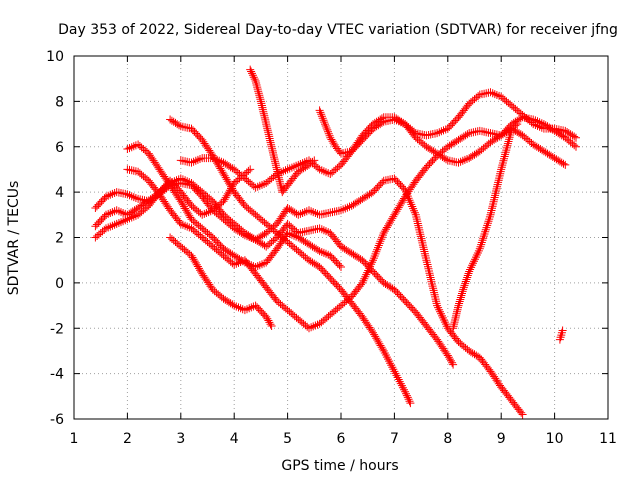 The height and width of the screenshot is (480, 640). I want to click on series-k, so click(485, 226).